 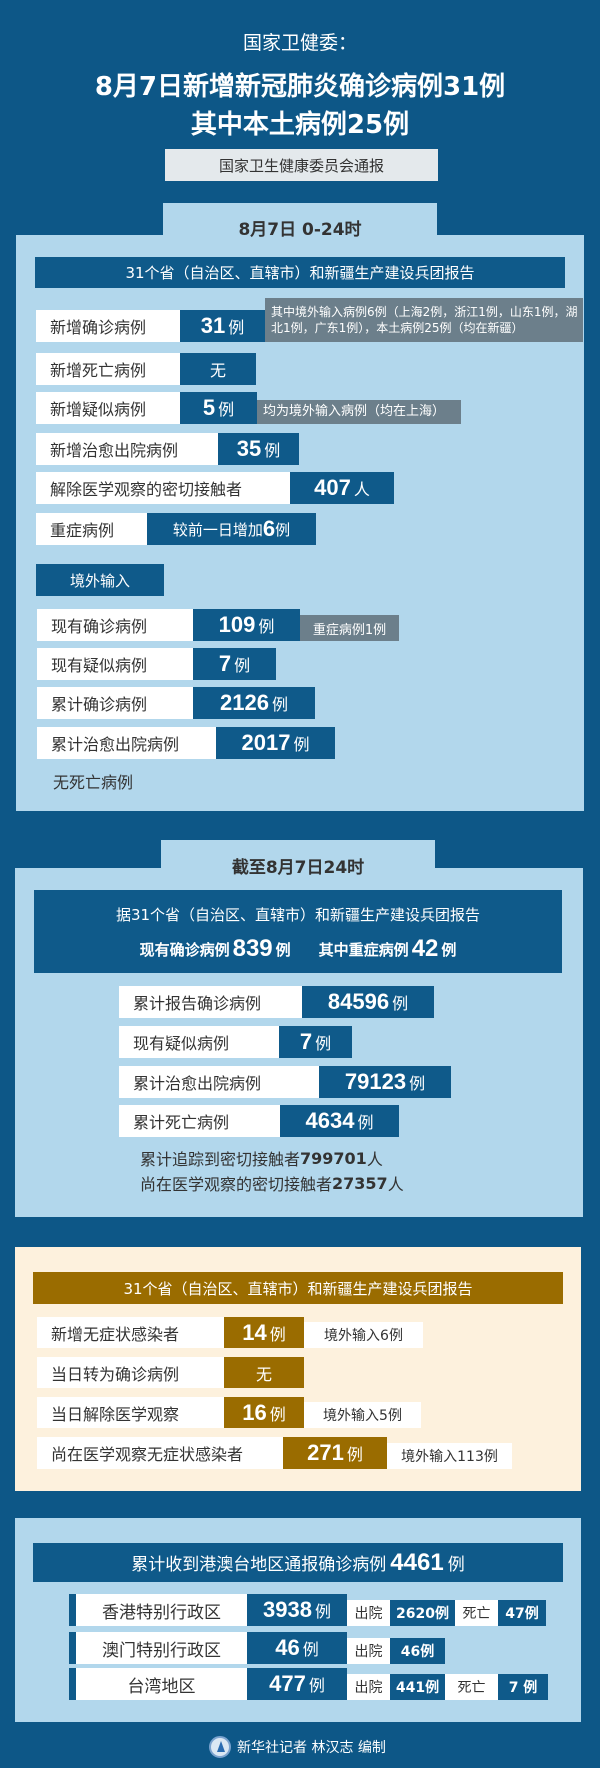 I want to click on region-total: 3938 例, so click(x=297, y=1610).